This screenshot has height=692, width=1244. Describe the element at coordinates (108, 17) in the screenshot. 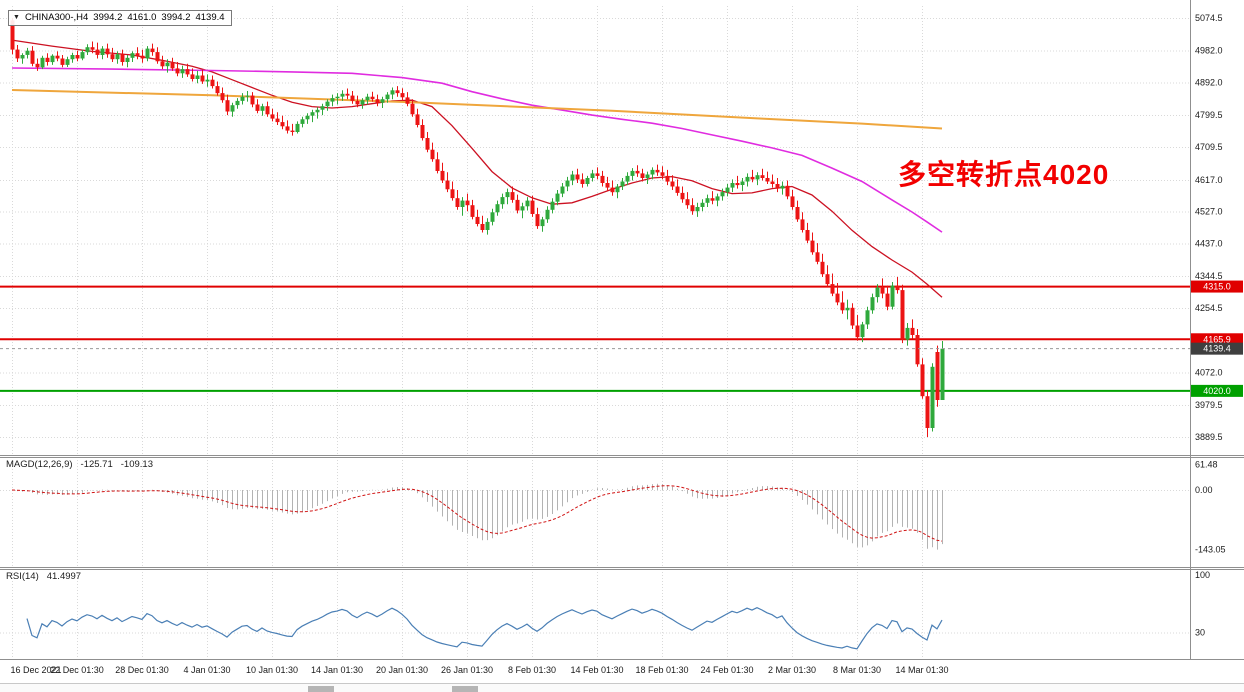

I see `quote-open: 3994.2` at that location.